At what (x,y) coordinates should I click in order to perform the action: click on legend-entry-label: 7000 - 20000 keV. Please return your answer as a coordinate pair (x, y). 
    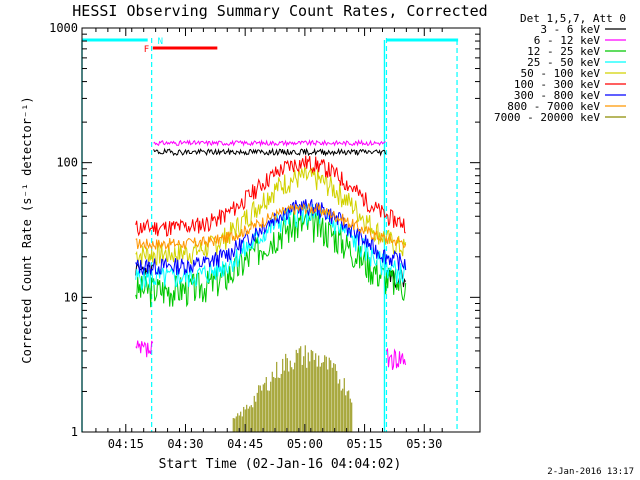
    Looking at the image, I should click on (547, 117).